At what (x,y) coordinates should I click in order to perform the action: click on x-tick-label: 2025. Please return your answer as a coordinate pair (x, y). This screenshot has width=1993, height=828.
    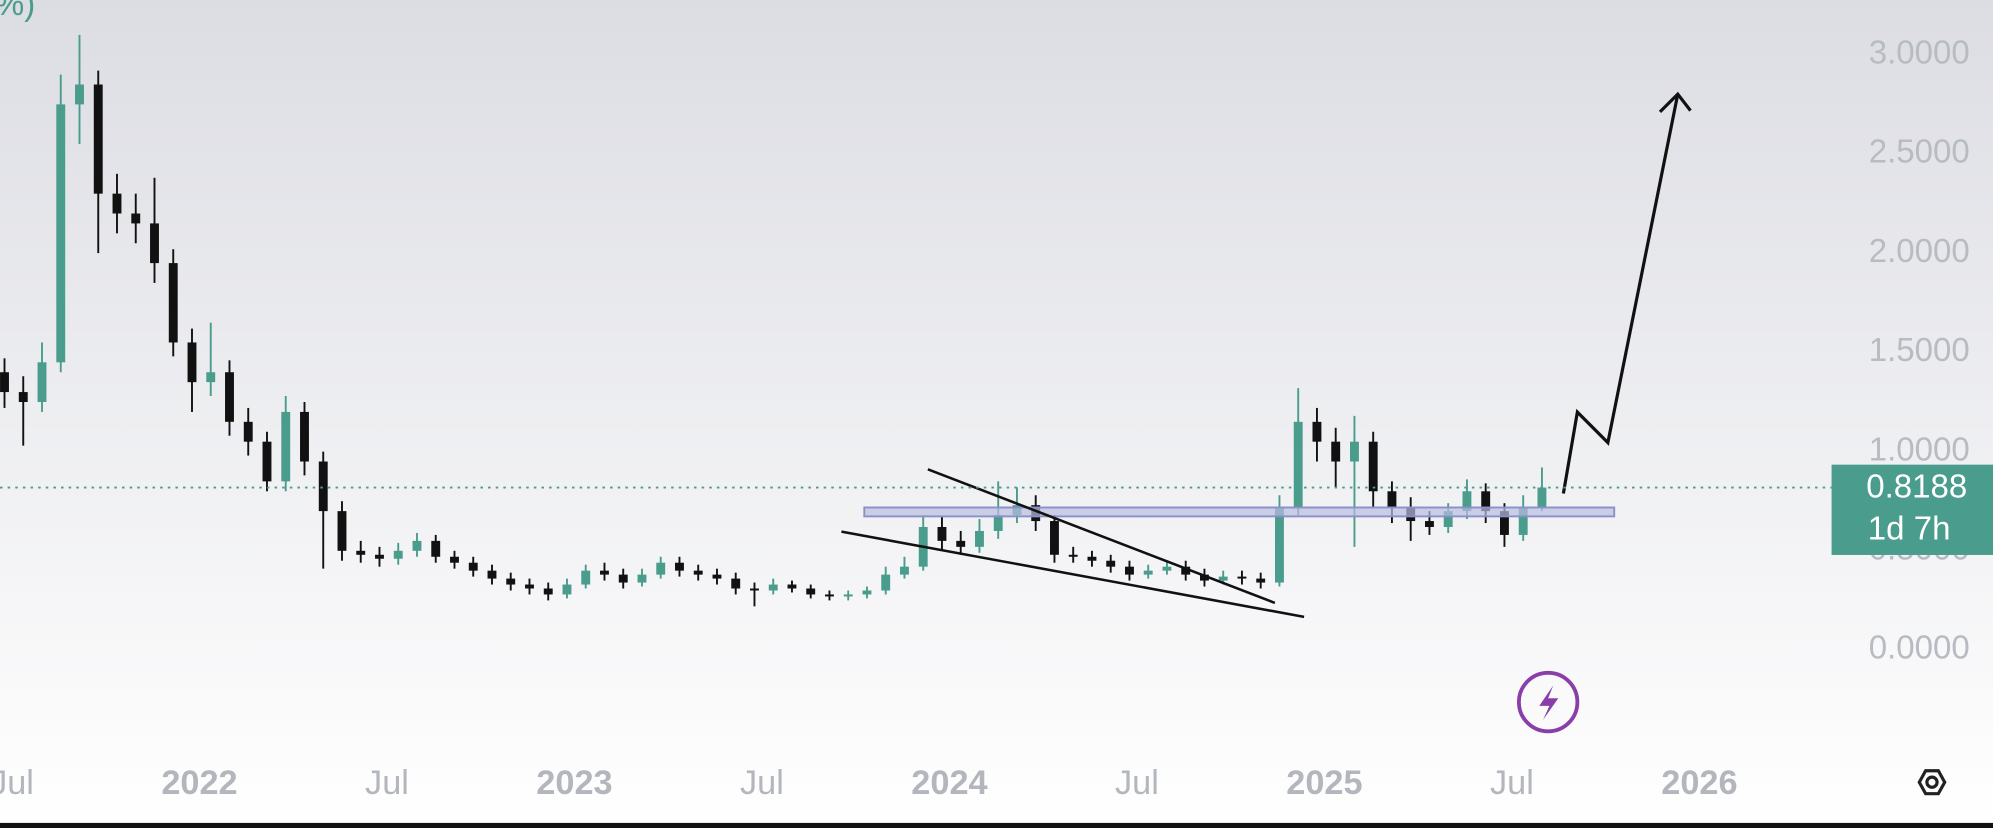
    Looking at the image, I should click on (1324, 783).